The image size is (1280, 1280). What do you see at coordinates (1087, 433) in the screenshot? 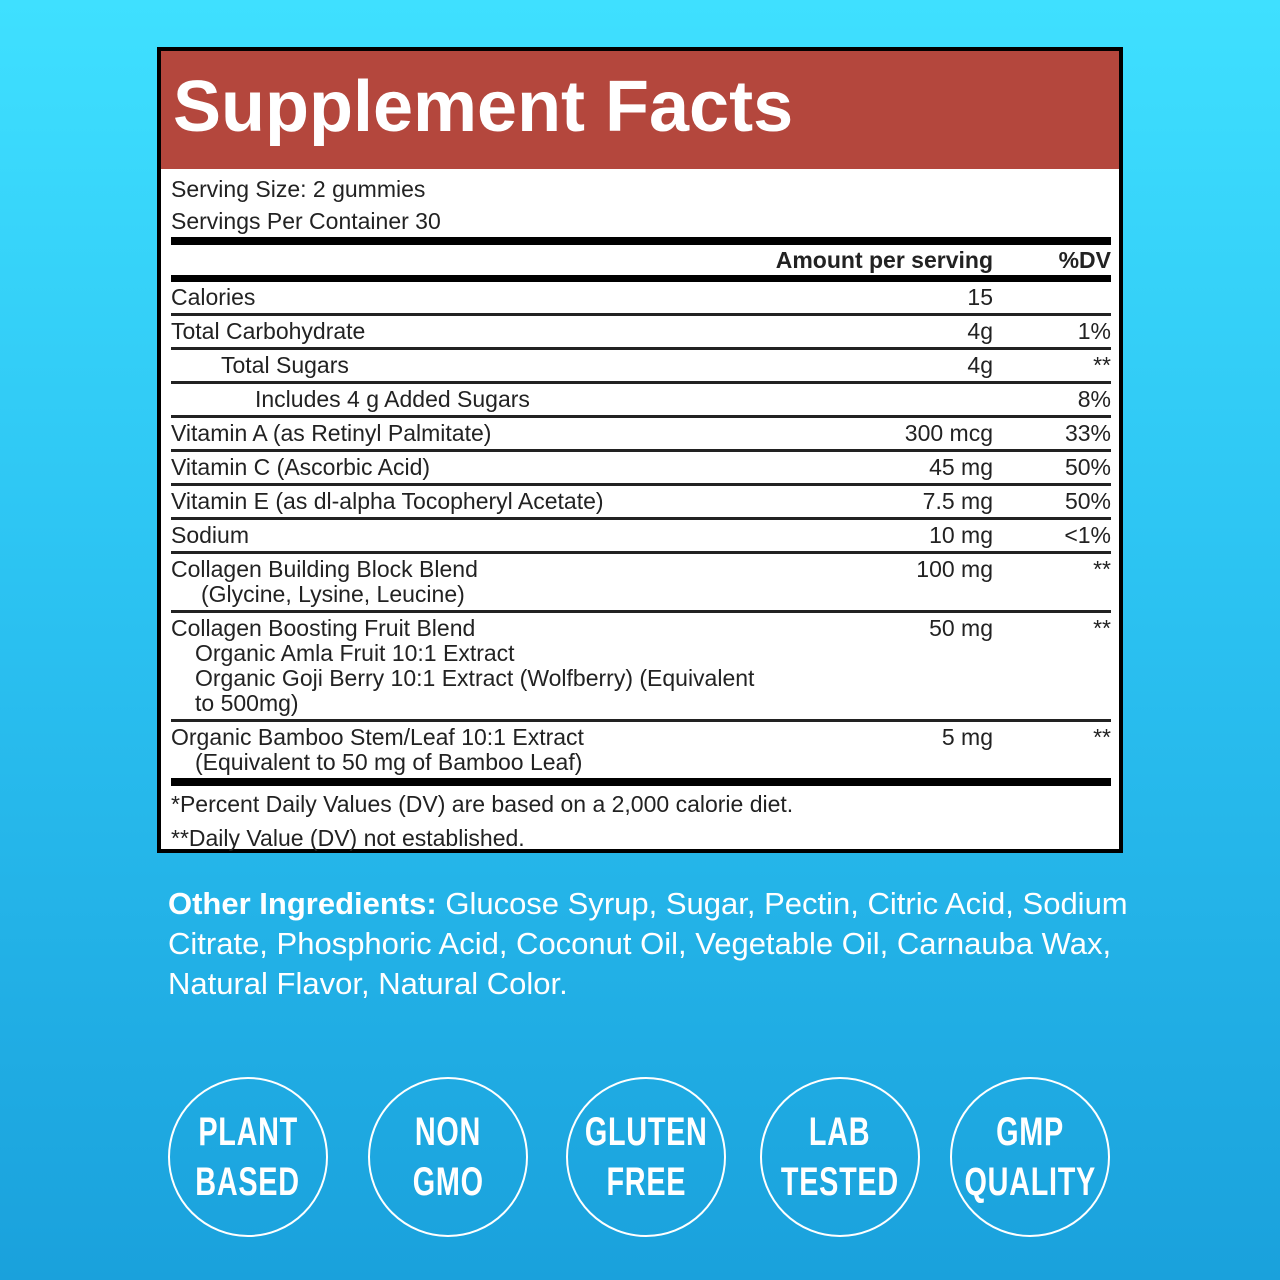
I see `daily-value: 33%` at bounding box center [1087, 433].